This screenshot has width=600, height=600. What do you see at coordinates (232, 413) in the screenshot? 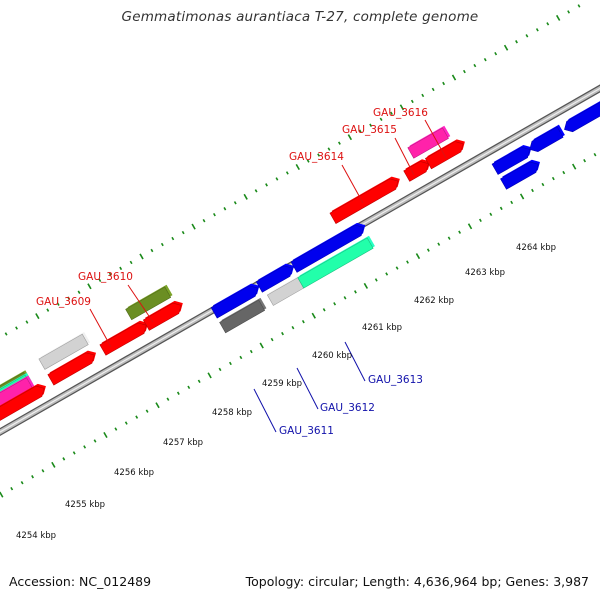
I see `kbp-label: 4258 kbp` at bounding box center [232, 413].